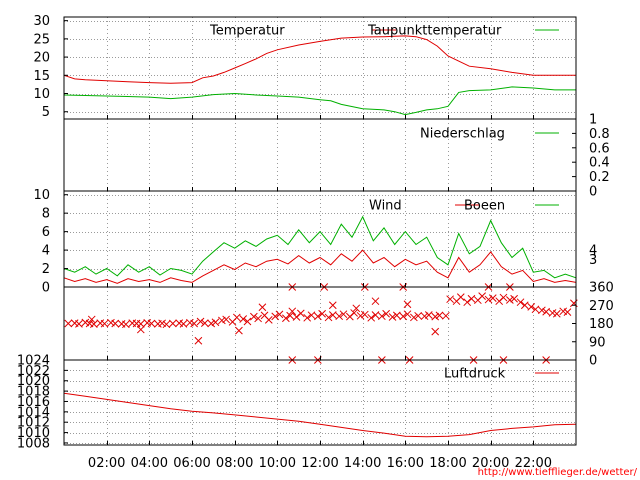  What do you see at coordinates (599, 163) in the screenshot?
I see `precipitation-y-tick-label: 0.4` at bounding box center [599, 163].